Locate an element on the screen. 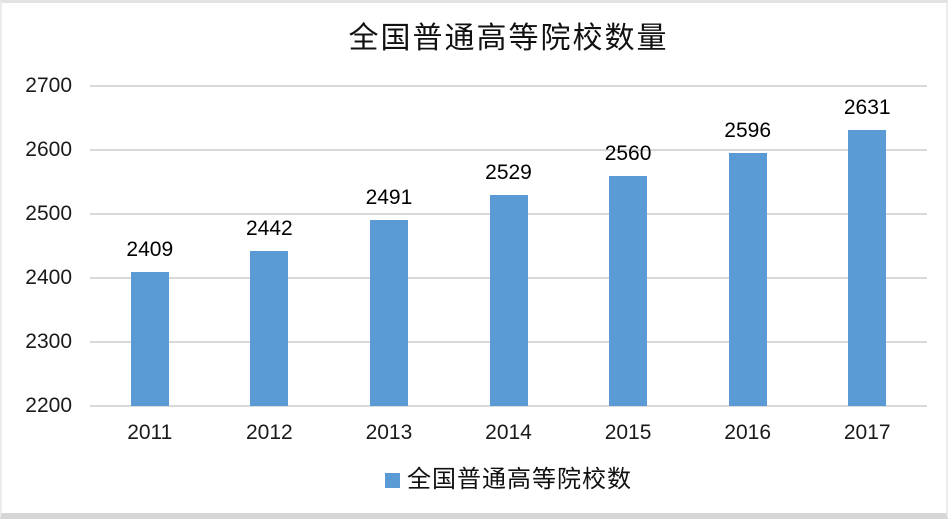 Image resolution: width=948 pixels, height=519 pixels. y-tick-label-2600: 2600 is located at coordinates (48, 149).